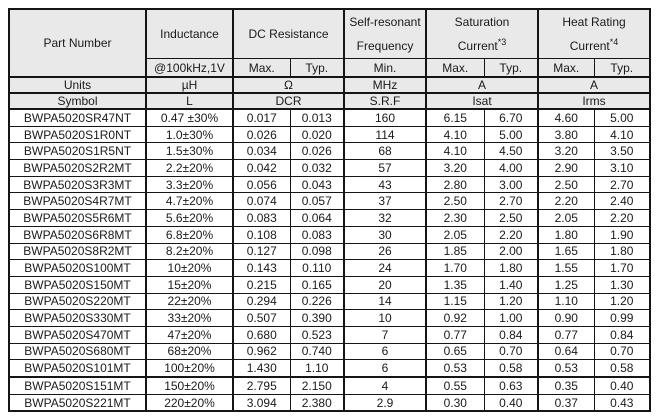 The width and height of the screenshot is (659, 416). What do you see at coordinates (482, 22) in the screenshot?
I see `header-saturation-line1: Saturation` at bounding box center [482, 22].